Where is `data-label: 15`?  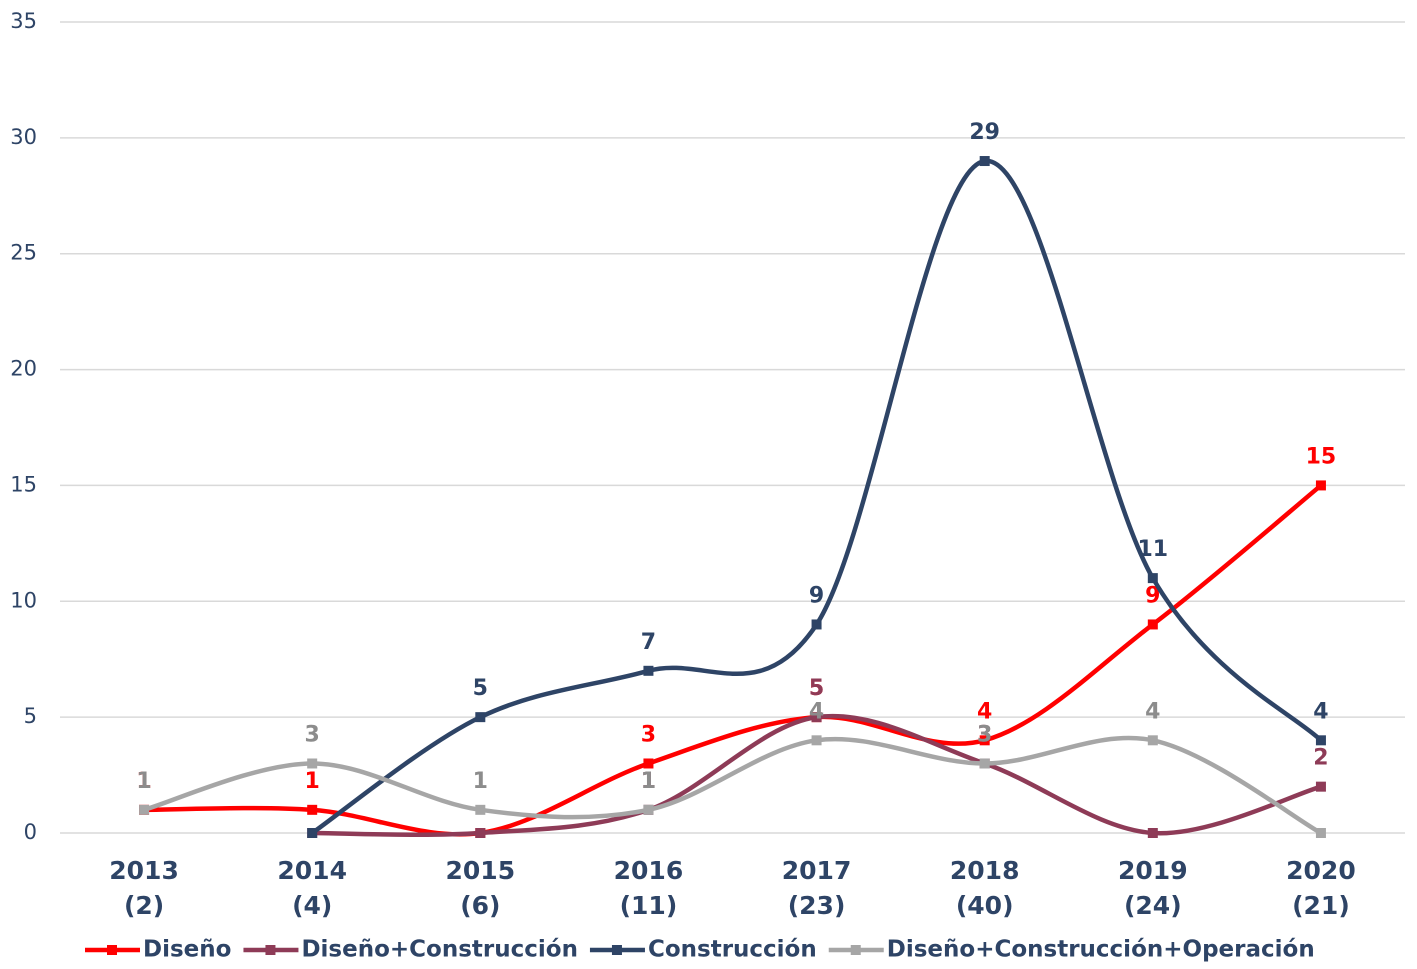 data-label: 15 is located at coordinates (1321, 456).